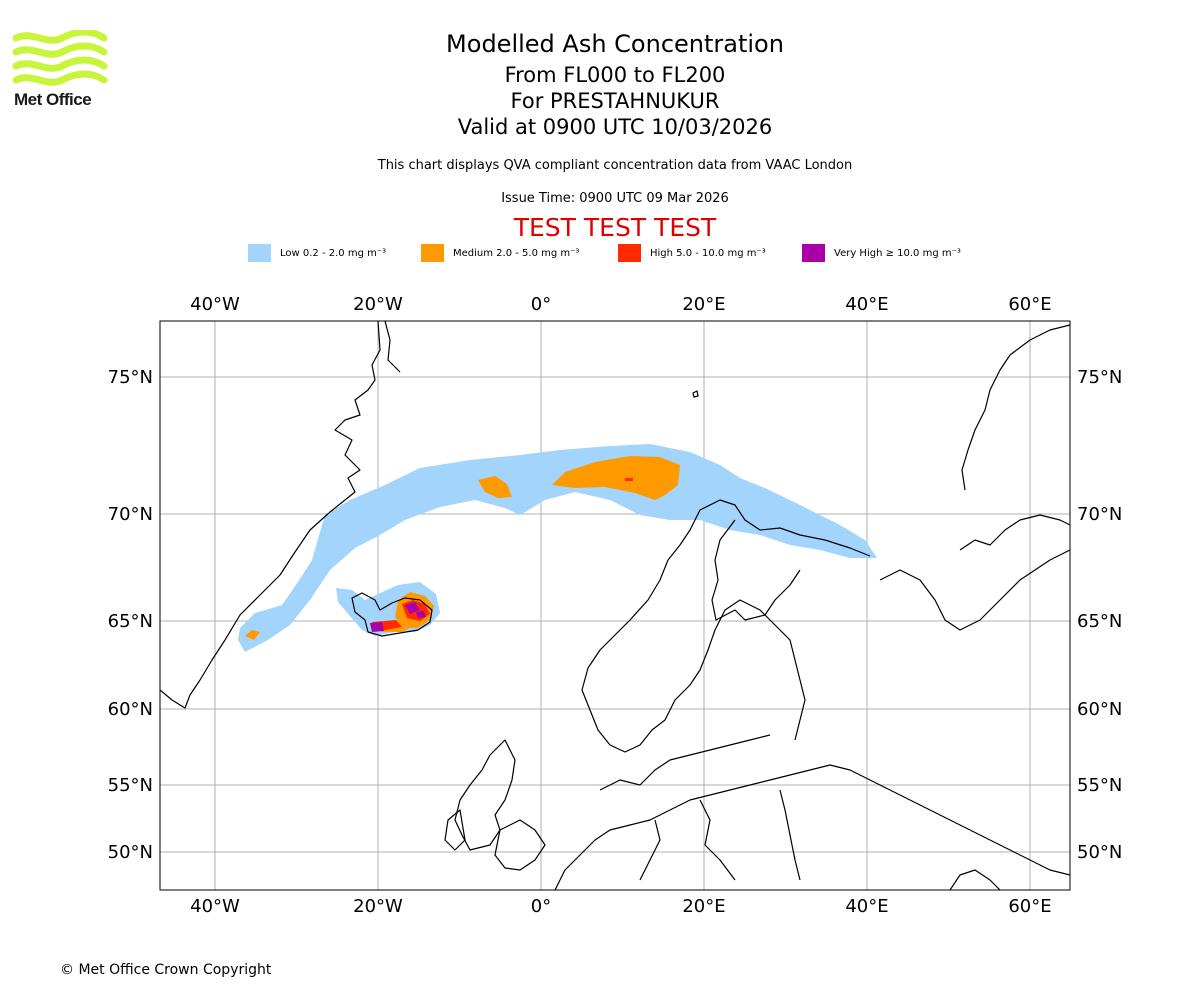 This screenshot has height=1000, width=1200. Describe the element at coordinates (516, 253) in the screenshot. I see `legend-label-medium: Medium 2.0 - 5.0 mg m⁻³` at that location.